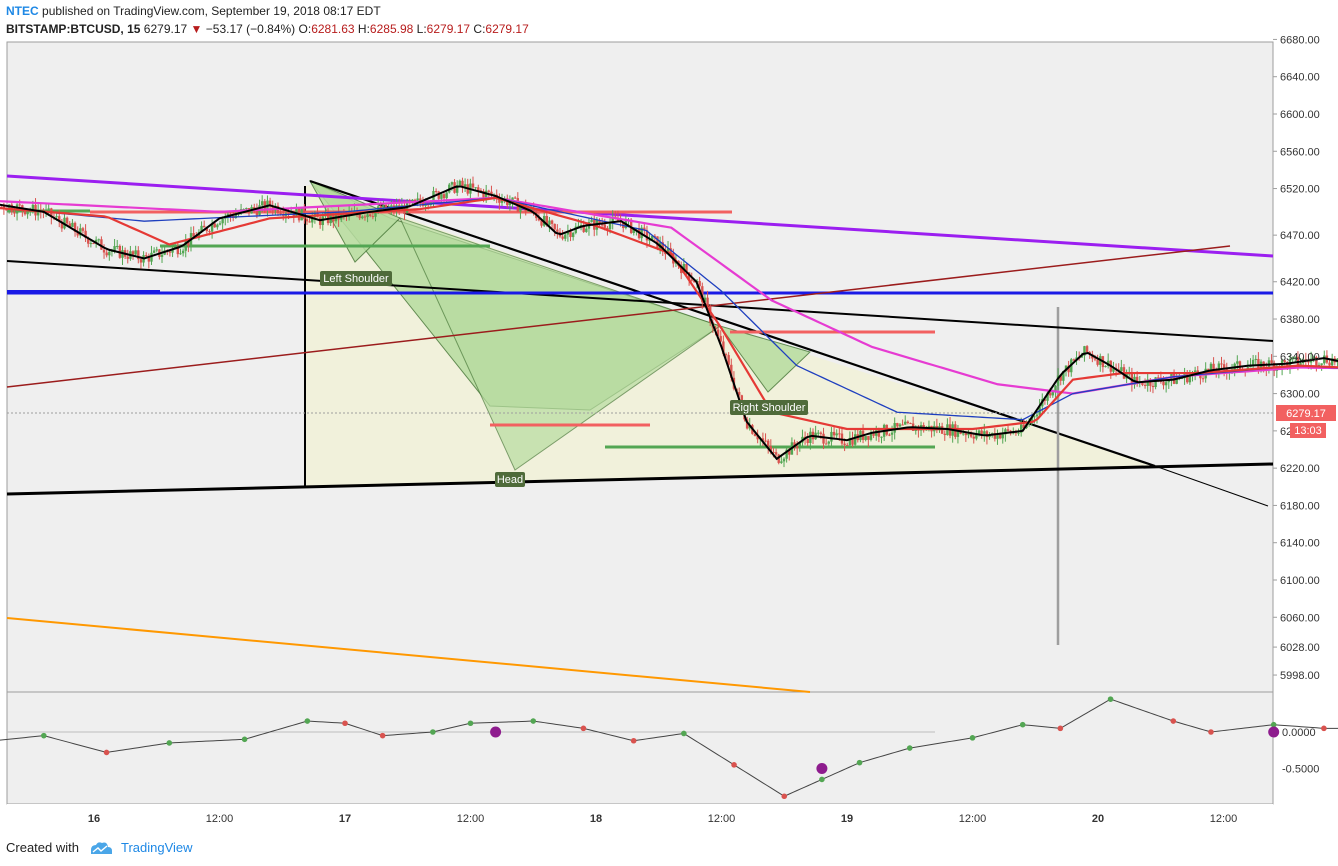 The height and width of the screenshot is (866, 1338). Describe the element at coordinates (1300, 283) in the screenshot. I see `price-tick-label: 6420.00` at that location.